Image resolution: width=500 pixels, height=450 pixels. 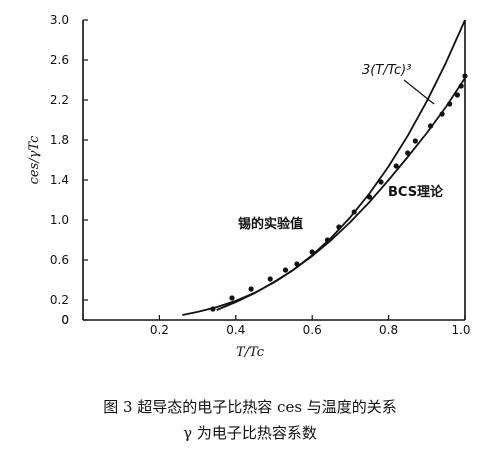 What do you see at coordinates (250, 352) in the screenshot?
I see `x-axis-title: T/Tc` at bounding box center [250, 352].